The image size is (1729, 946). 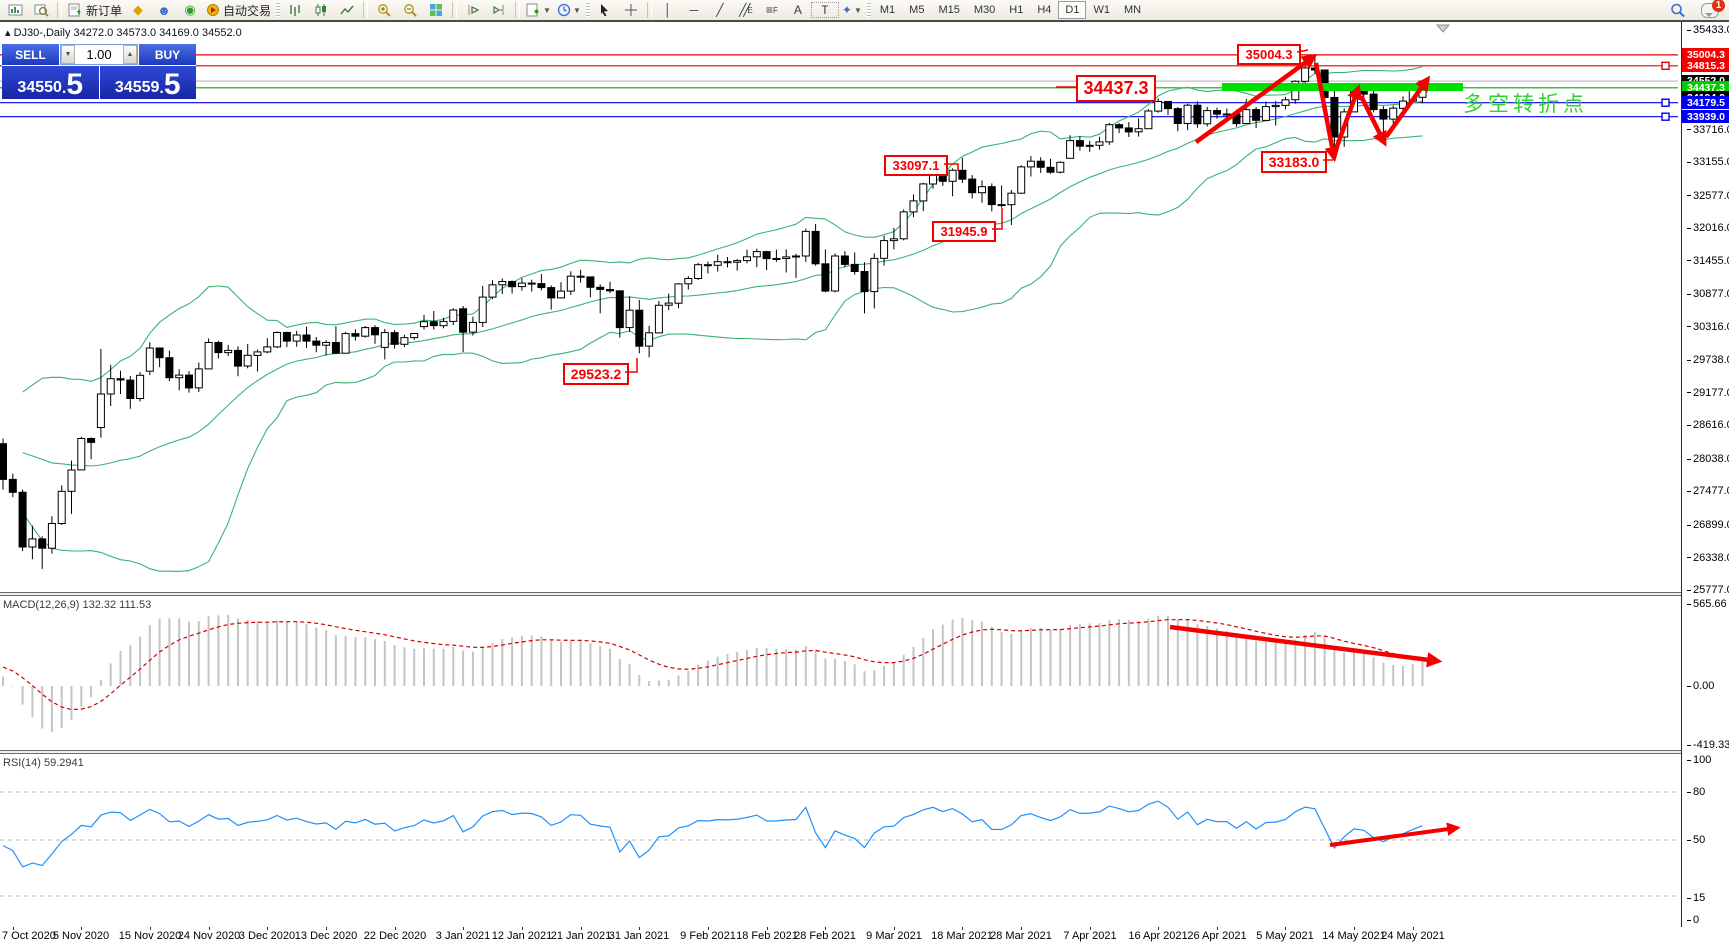 What do you see at coordinates (1711, 10) in the screenshot?
I see `notifications-icon: 1` at bounding box center [1711, 10].